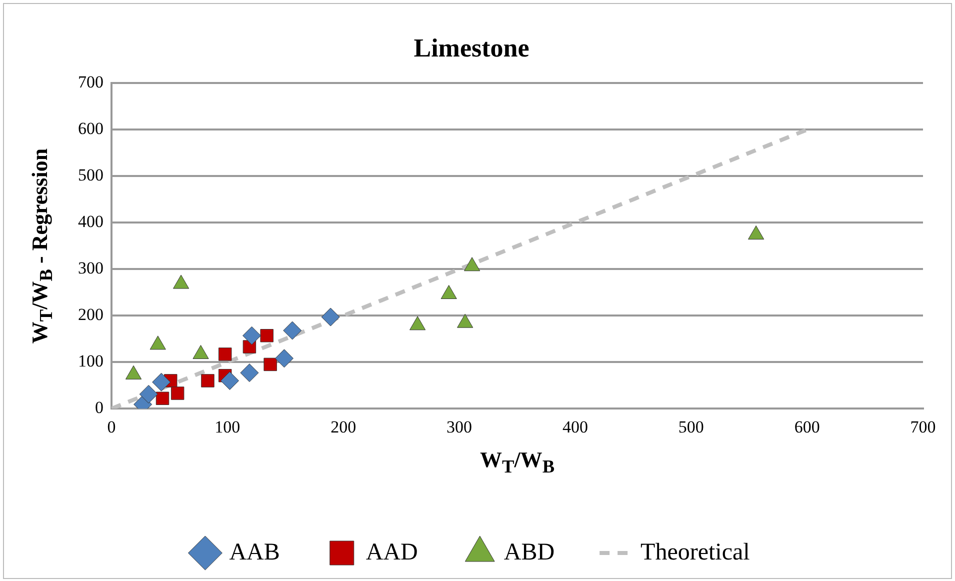 This screenshot has height=581, width=955. What do you see at coordinates (99, 408) in the screenshot?
I see `y-tick-label: 0` at bounding box center [99, 408].